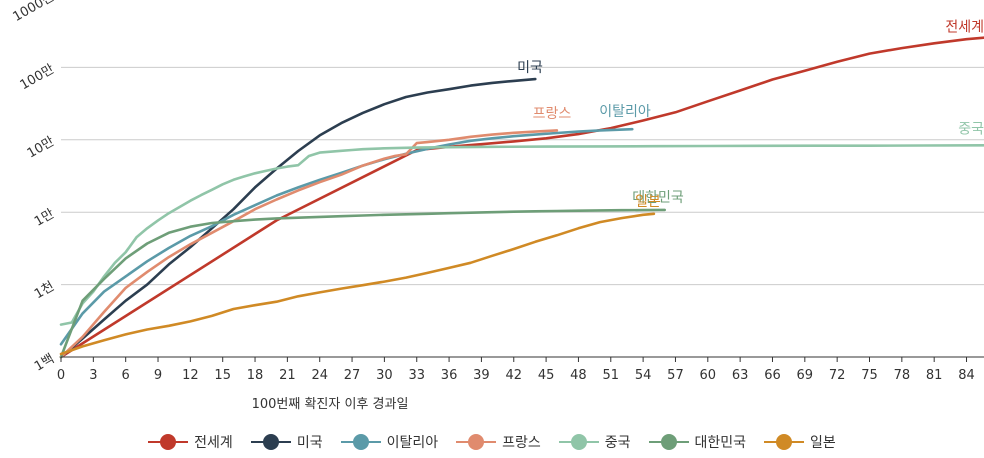 Image resolution: width=984 pixels, height=458 pixels. I want to click on legend-label: 대한민국, so click(720, 443).